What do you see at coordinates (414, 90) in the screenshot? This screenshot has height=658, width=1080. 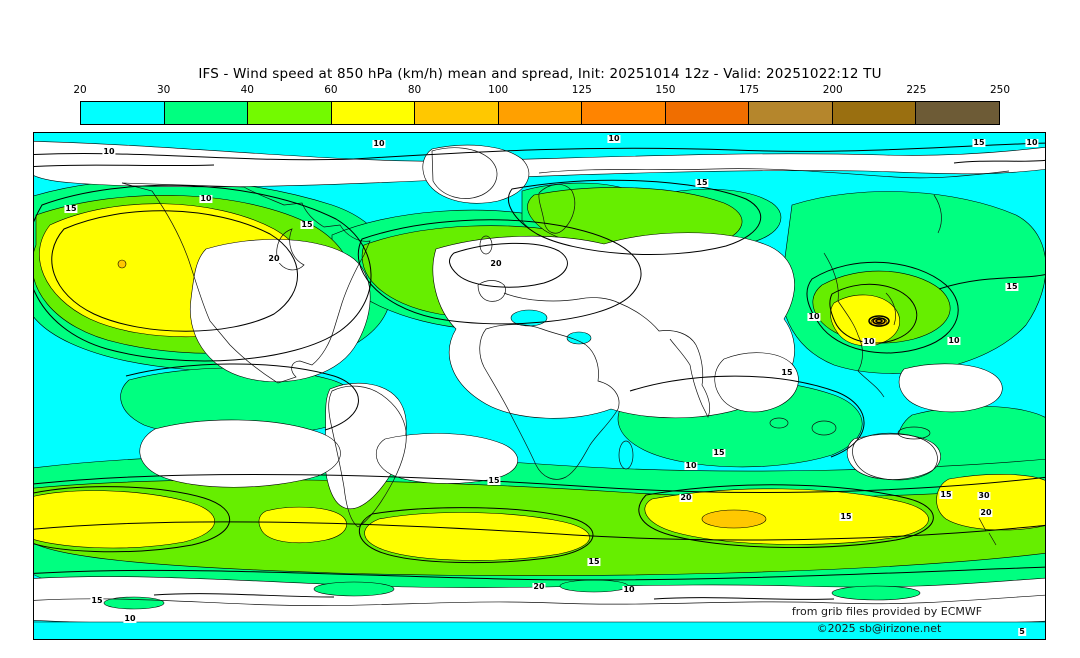 I see `colorbar-tick-label: 80` at bounding box center [414, 90].